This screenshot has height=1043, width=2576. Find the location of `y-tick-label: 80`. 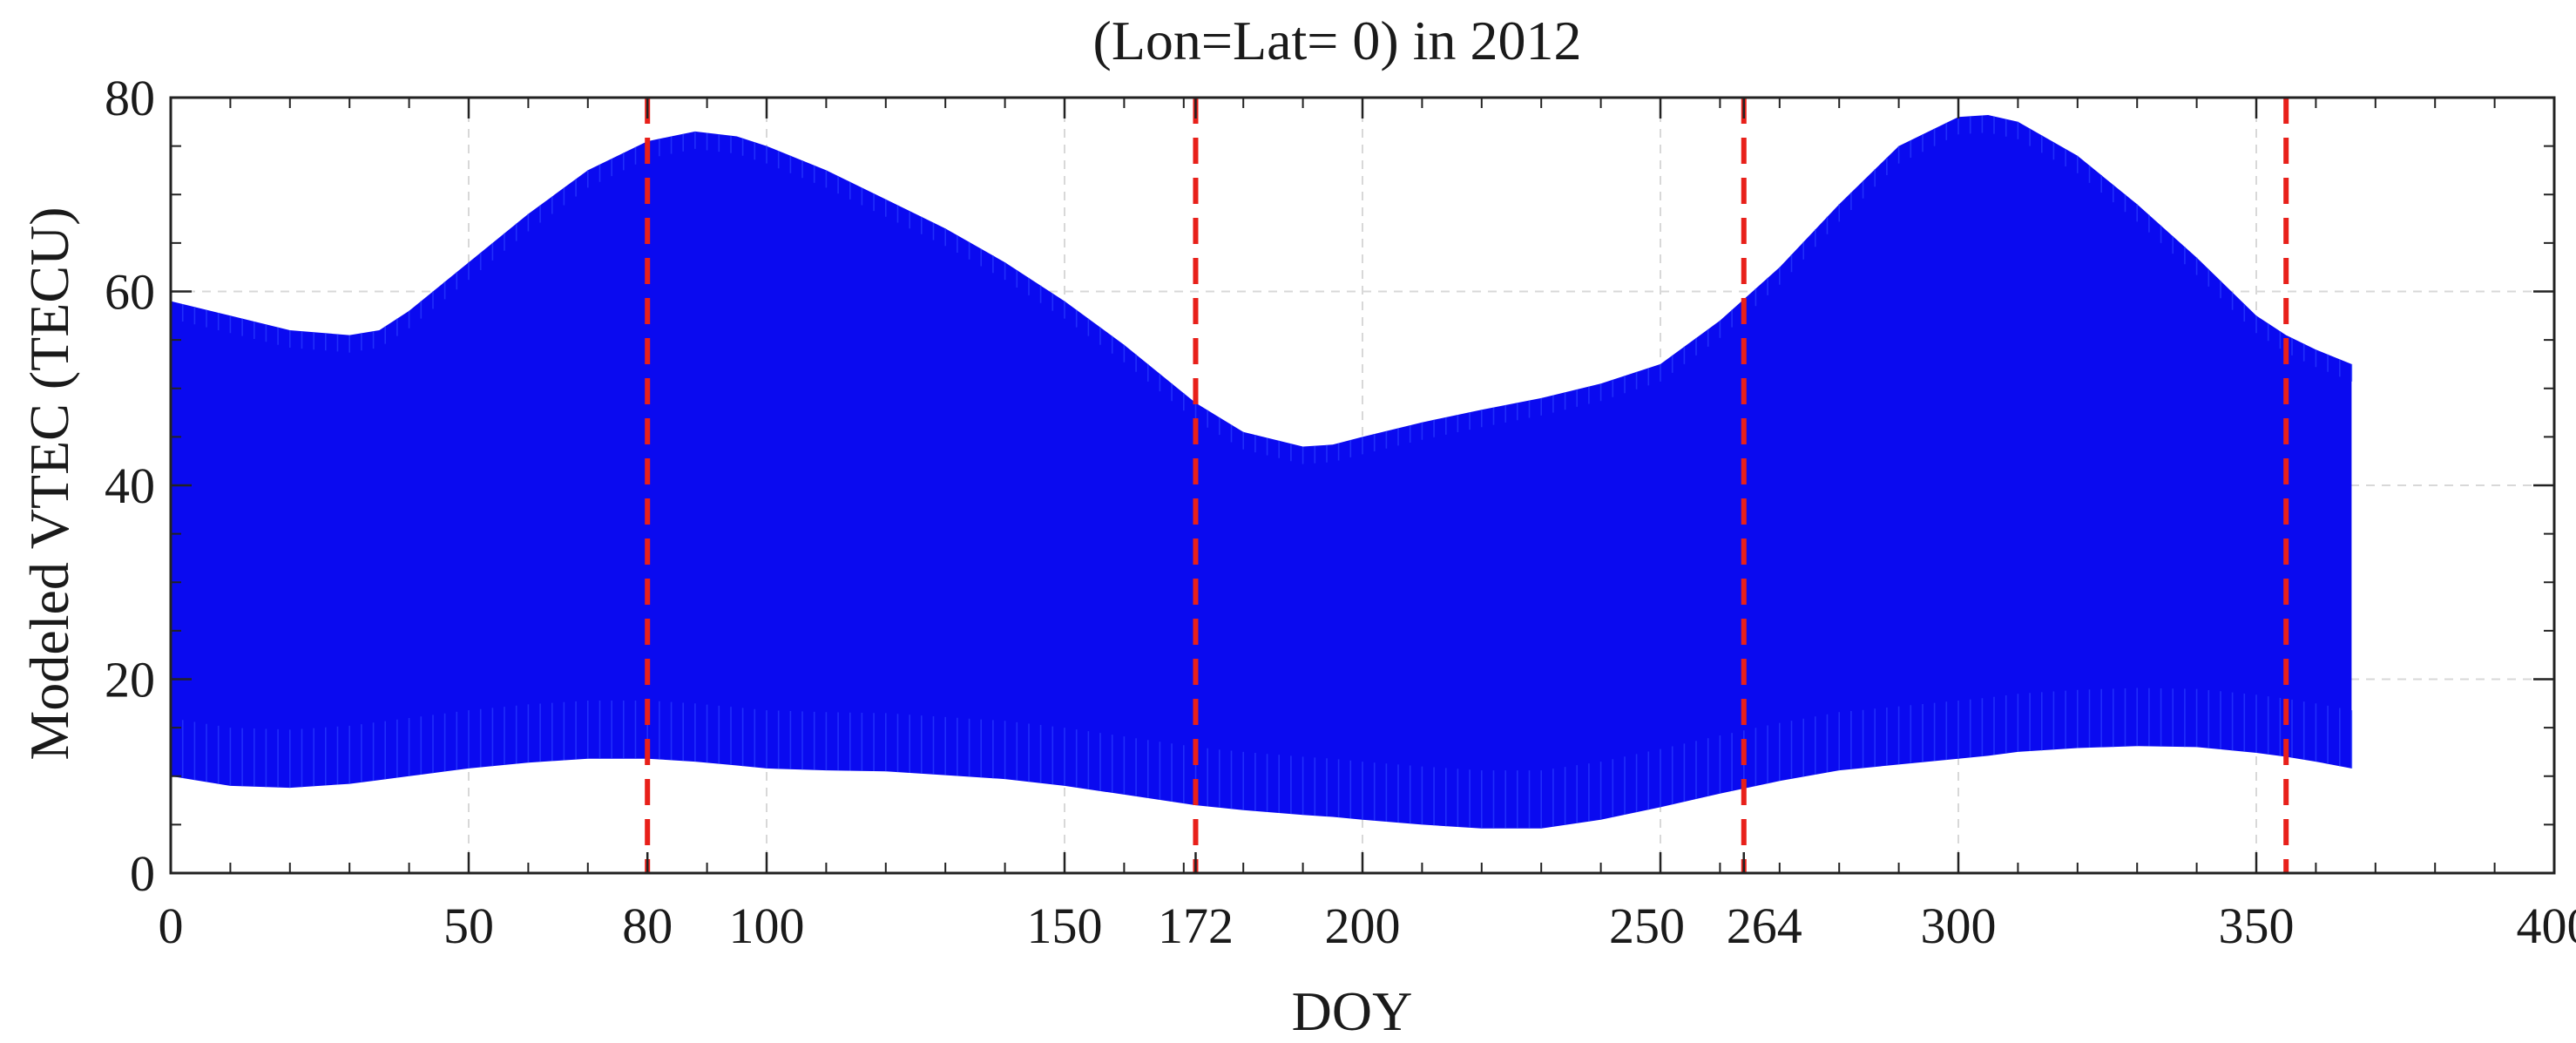

y-tick-label: 80 is located at coordinates (130, 98).